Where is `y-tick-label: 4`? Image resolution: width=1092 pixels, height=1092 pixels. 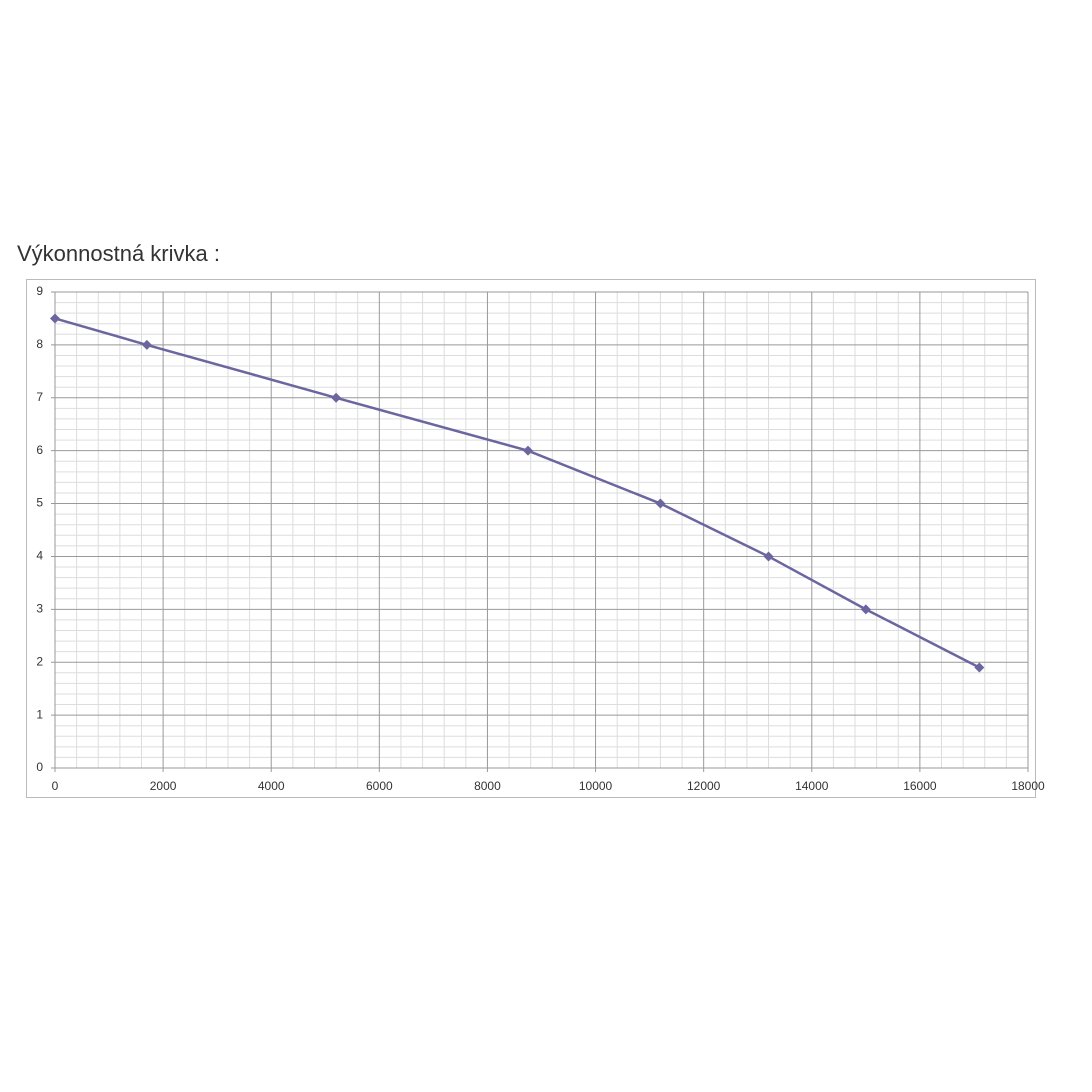
y-tick-label: 4 is located at coordinates (39, 556).